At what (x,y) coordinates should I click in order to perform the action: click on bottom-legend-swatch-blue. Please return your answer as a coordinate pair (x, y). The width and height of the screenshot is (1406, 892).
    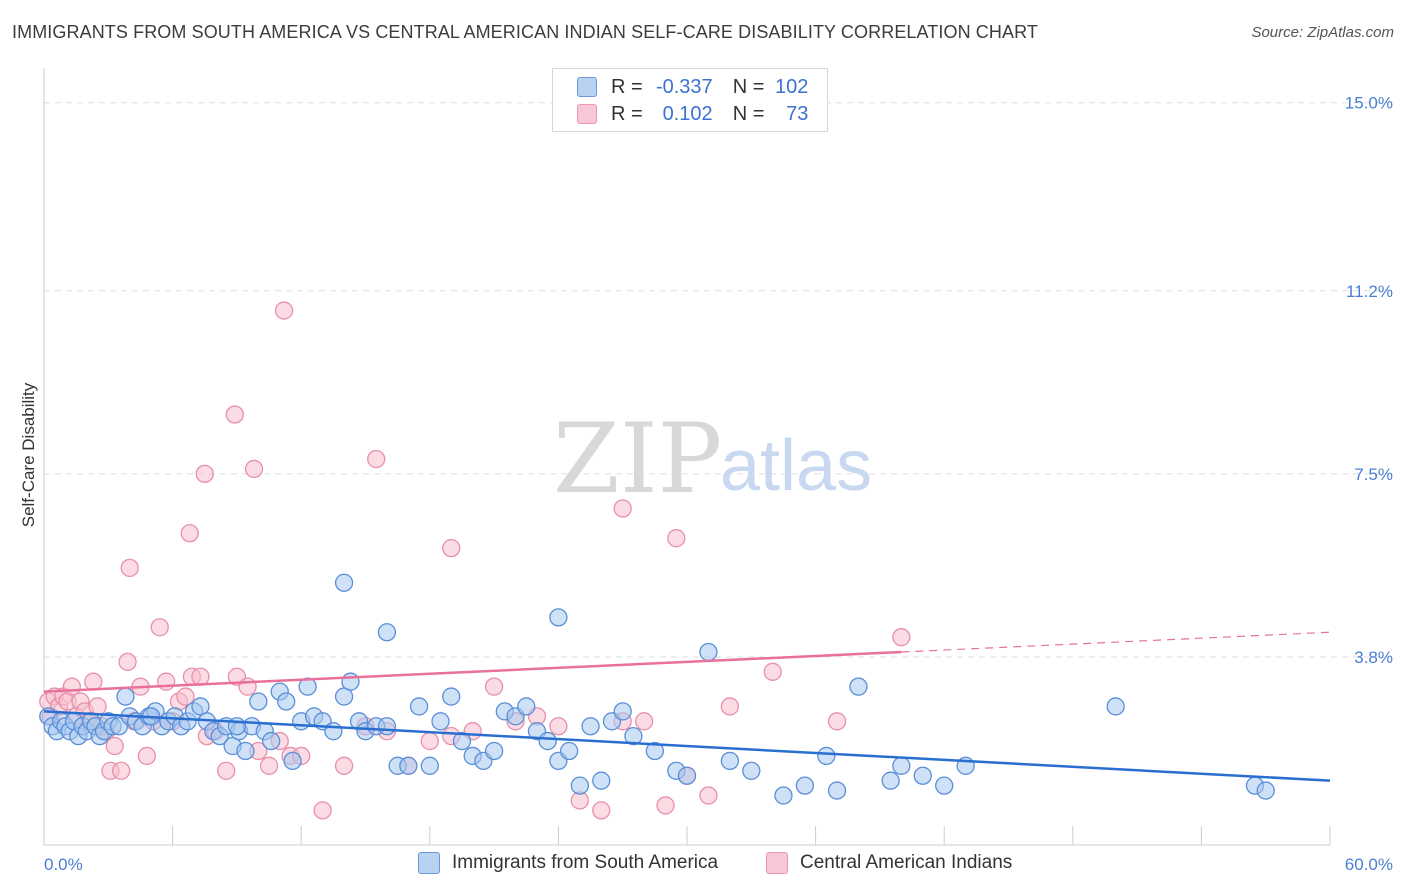
    Looking at the image, I should click on (429, 863).